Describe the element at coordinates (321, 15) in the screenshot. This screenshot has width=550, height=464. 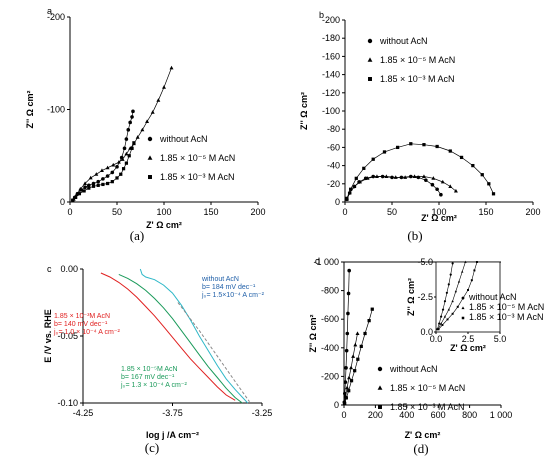
I see `panel-letter: b` at that location.